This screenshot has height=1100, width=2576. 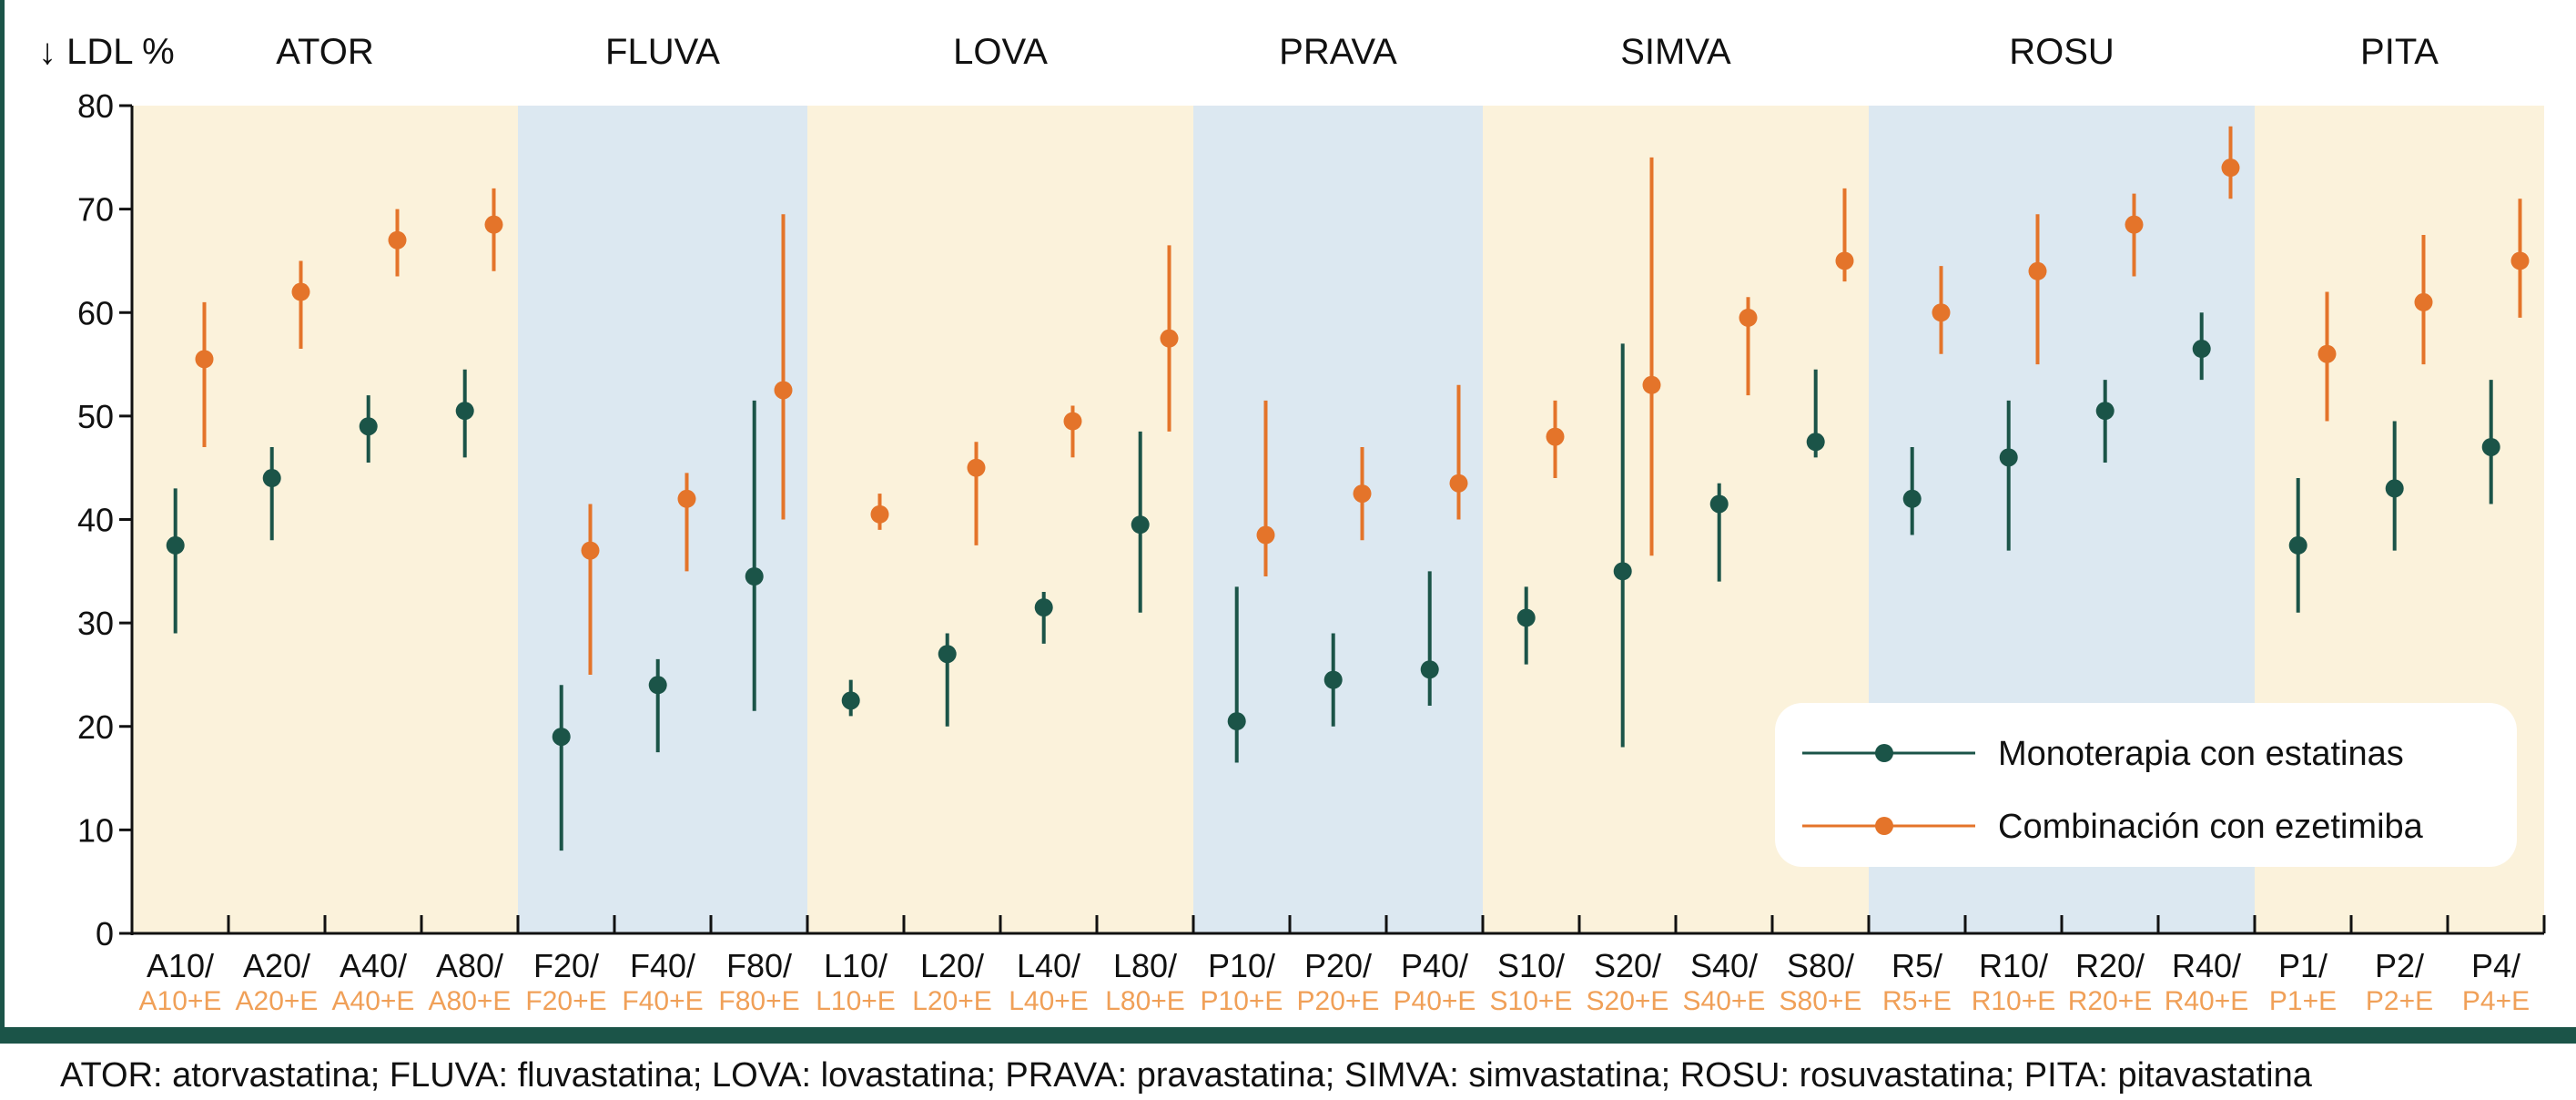 What do you see at coordinates (2399, 1001) in the screenshot?
I see `x-tick-label-combo: P2+E` at bounding box center [2399, 1001].